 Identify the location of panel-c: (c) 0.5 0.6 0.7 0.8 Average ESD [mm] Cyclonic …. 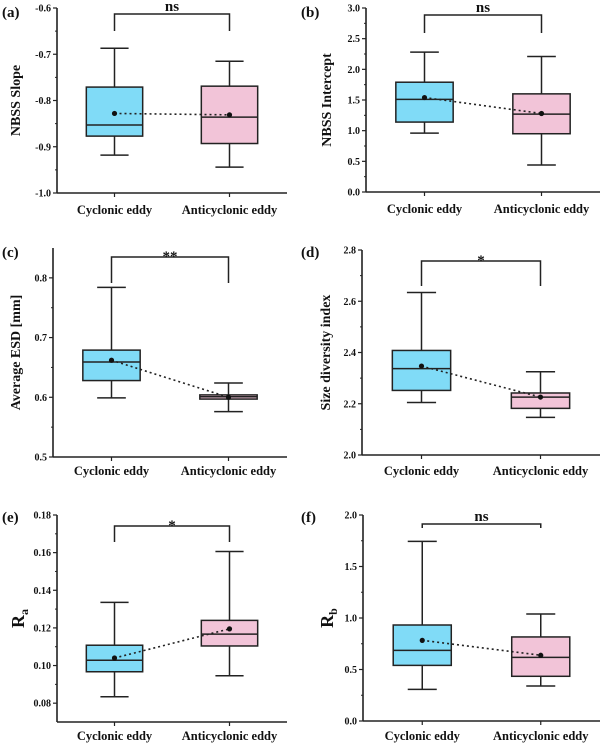
(144, 361).